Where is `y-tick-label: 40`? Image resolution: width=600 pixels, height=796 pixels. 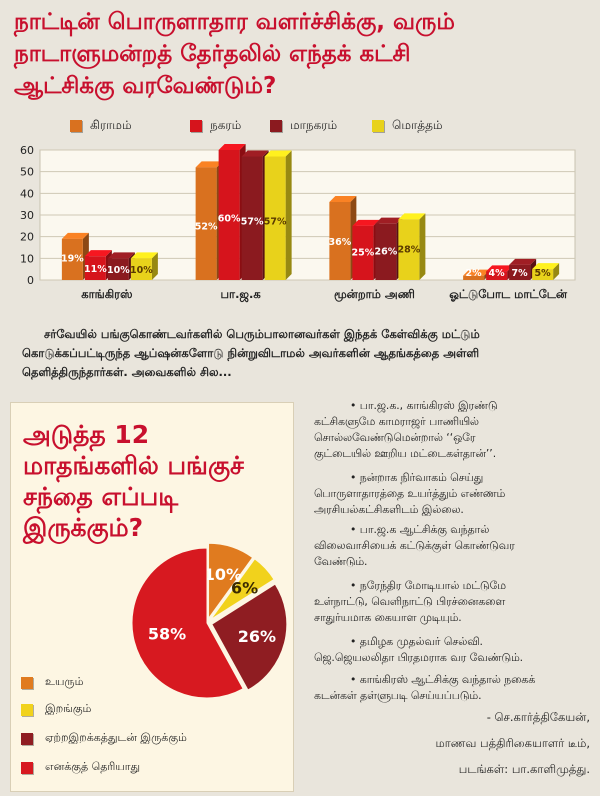 y-tick-label: 40 is located at coordinates (27, 193).